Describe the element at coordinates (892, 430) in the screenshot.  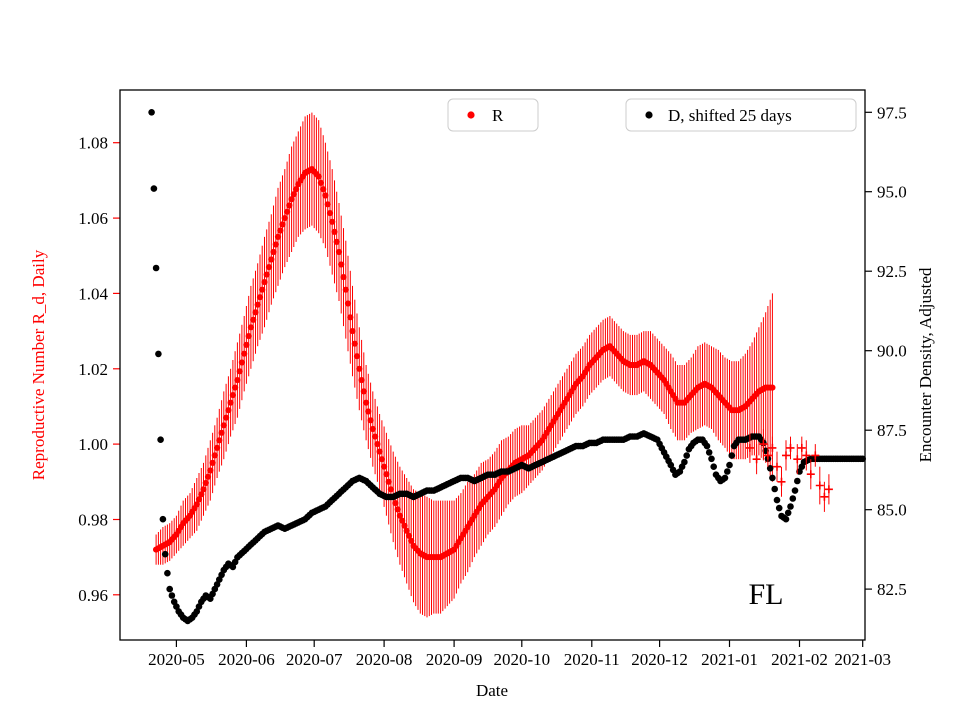
I see `y-right-tick-label: 87.5` at that location.